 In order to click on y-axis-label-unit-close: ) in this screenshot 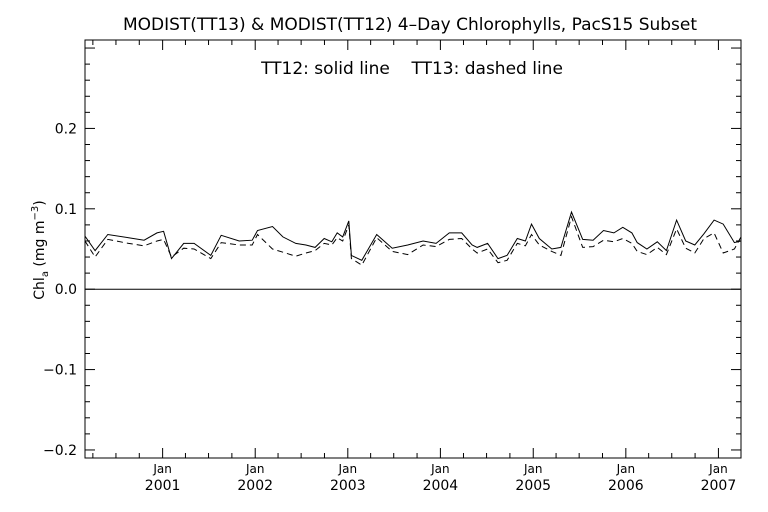, I will do `click(40, 202)`.